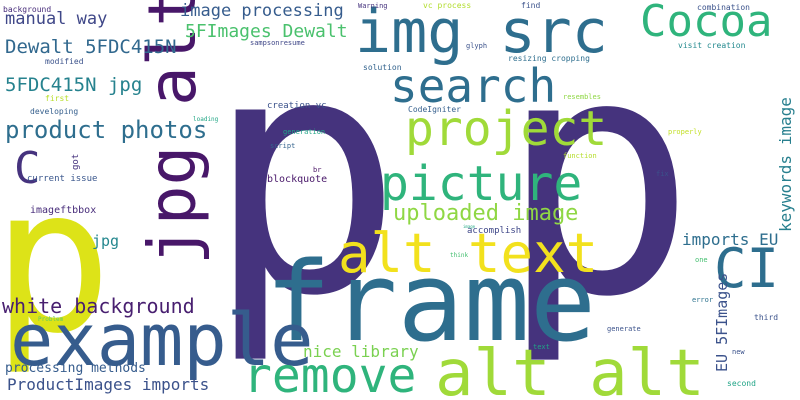 The image size is (800, 400). Describe the element at coordinates (105, 241) in the screenshot. I see `cloud-word: jpg` at that location.